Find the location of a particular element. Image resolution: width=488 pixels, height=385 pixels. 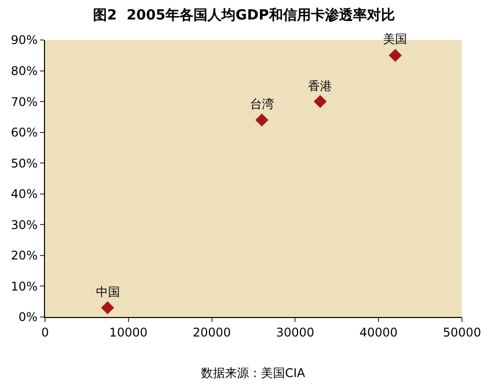

y-tick-label: 70% is located at coordinates (24, 101).